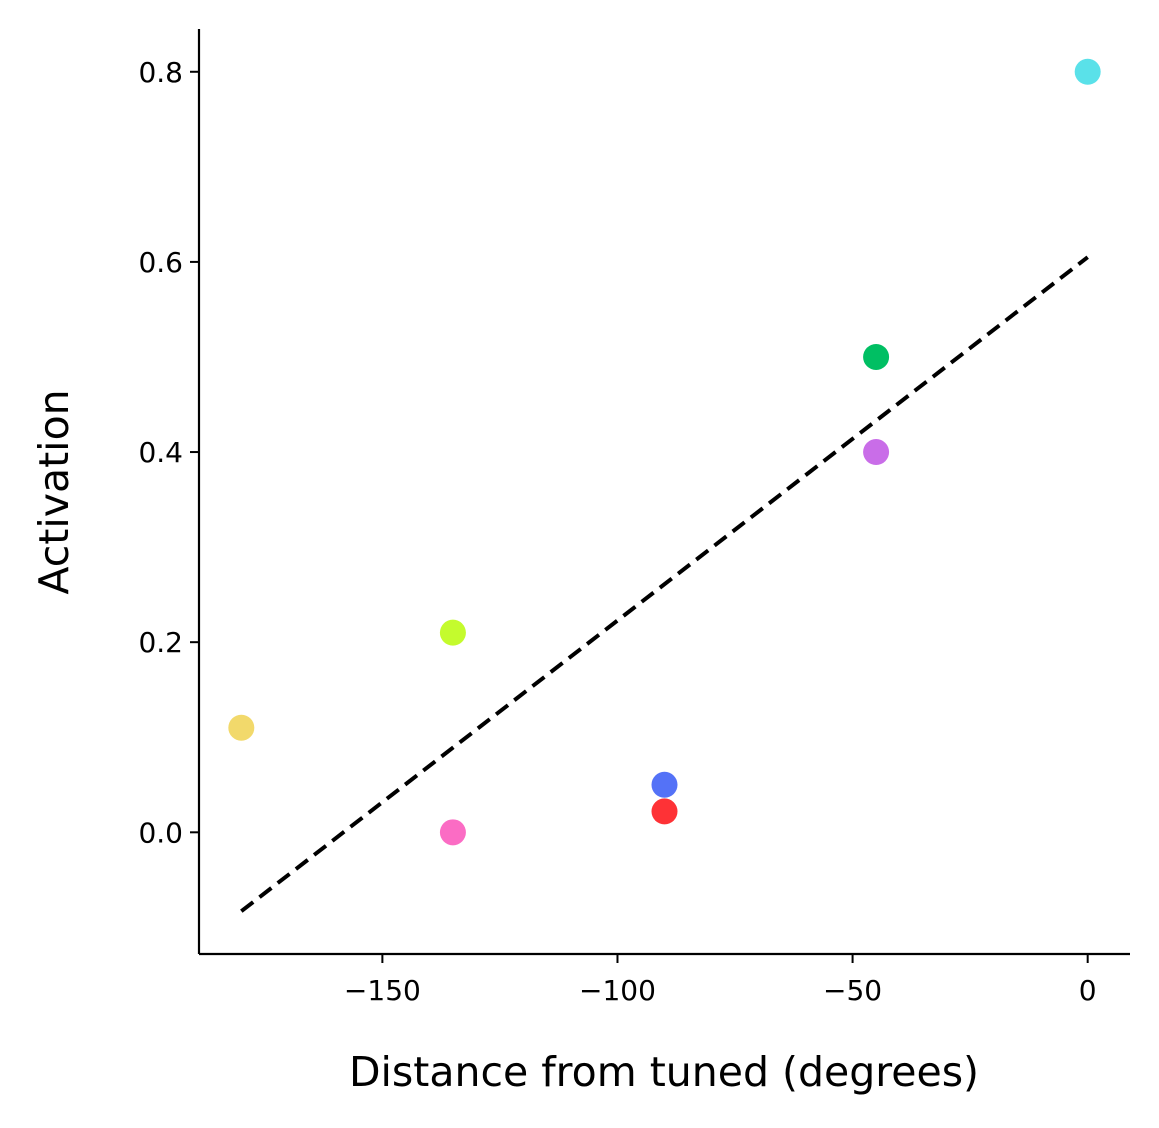 The image size is (1159, 1128). I want to click on x-tick-label: 0, so click(1088, 990).